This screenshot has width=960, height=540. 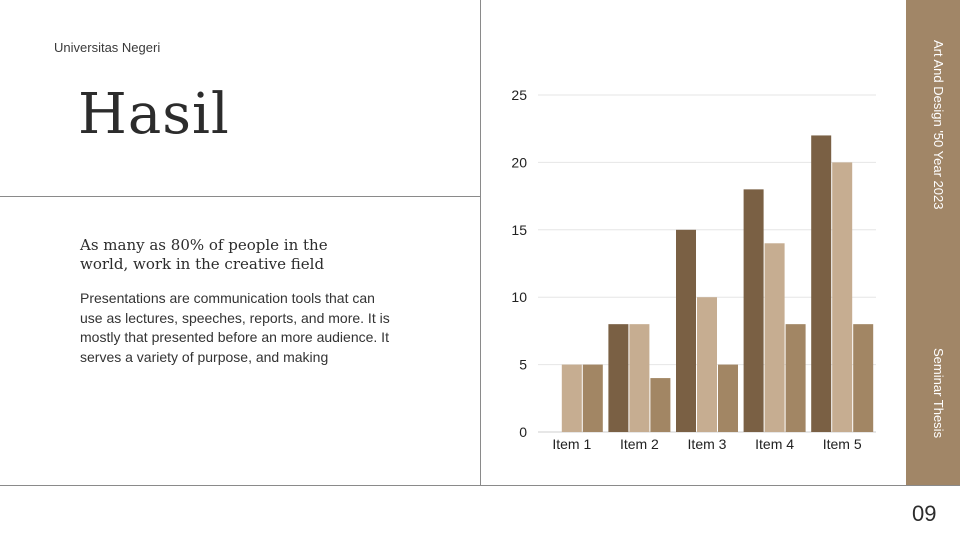 What do you see at coordinates (842, 444) in the screenshot?
I see `x-tick-label: Item 5` at bounding box center [842, 444].